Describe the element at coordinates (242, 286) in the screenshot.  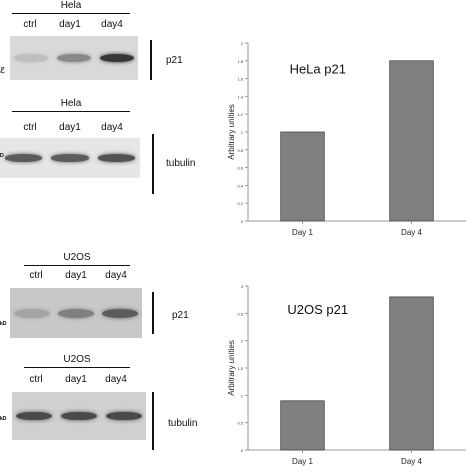
I see `y-tick-label: 3` at that location.